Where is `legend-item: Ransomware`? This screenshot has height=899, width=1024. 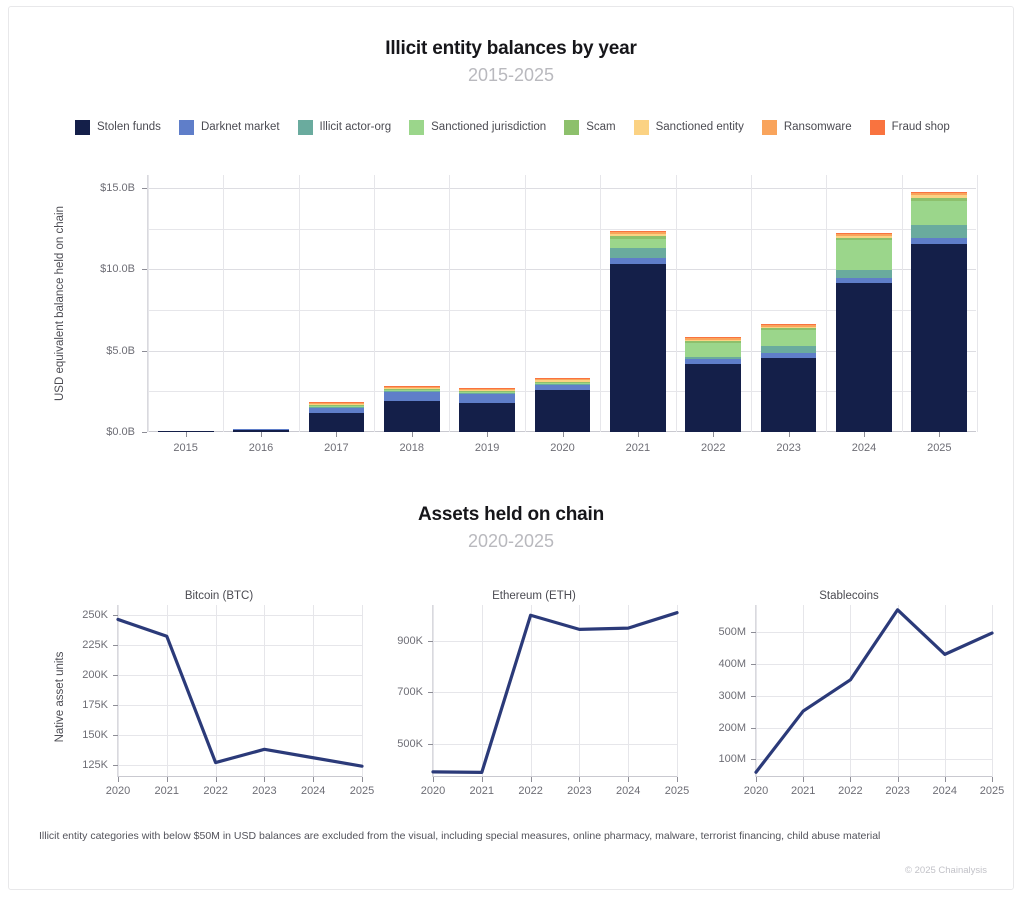 legend-item: Ransomware is located at coordinates (806, 127).